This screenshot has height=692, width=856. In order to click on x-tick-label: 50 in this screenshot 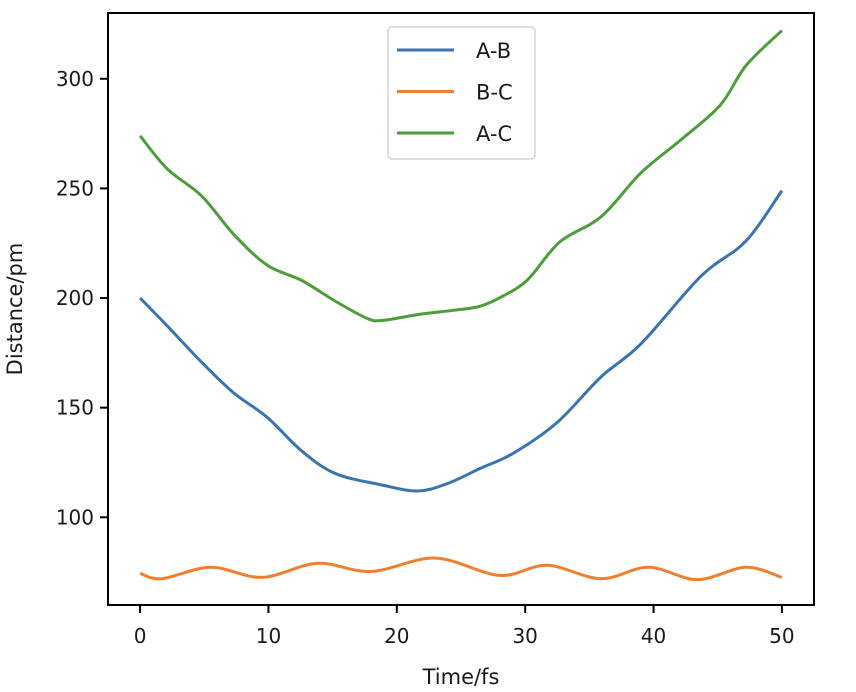, I will do `click(781, 636)`.